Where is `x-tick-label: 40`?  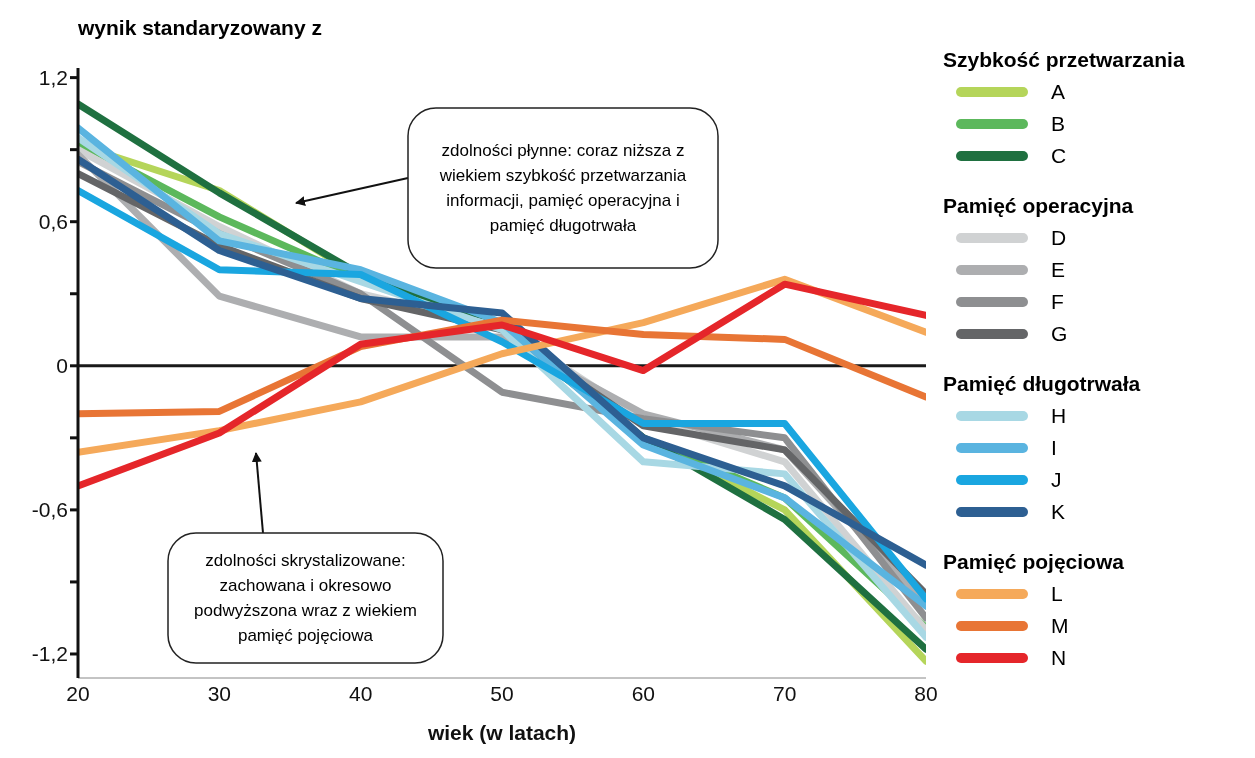
x-tick-label: 40 is located at coordinates (360, 693).